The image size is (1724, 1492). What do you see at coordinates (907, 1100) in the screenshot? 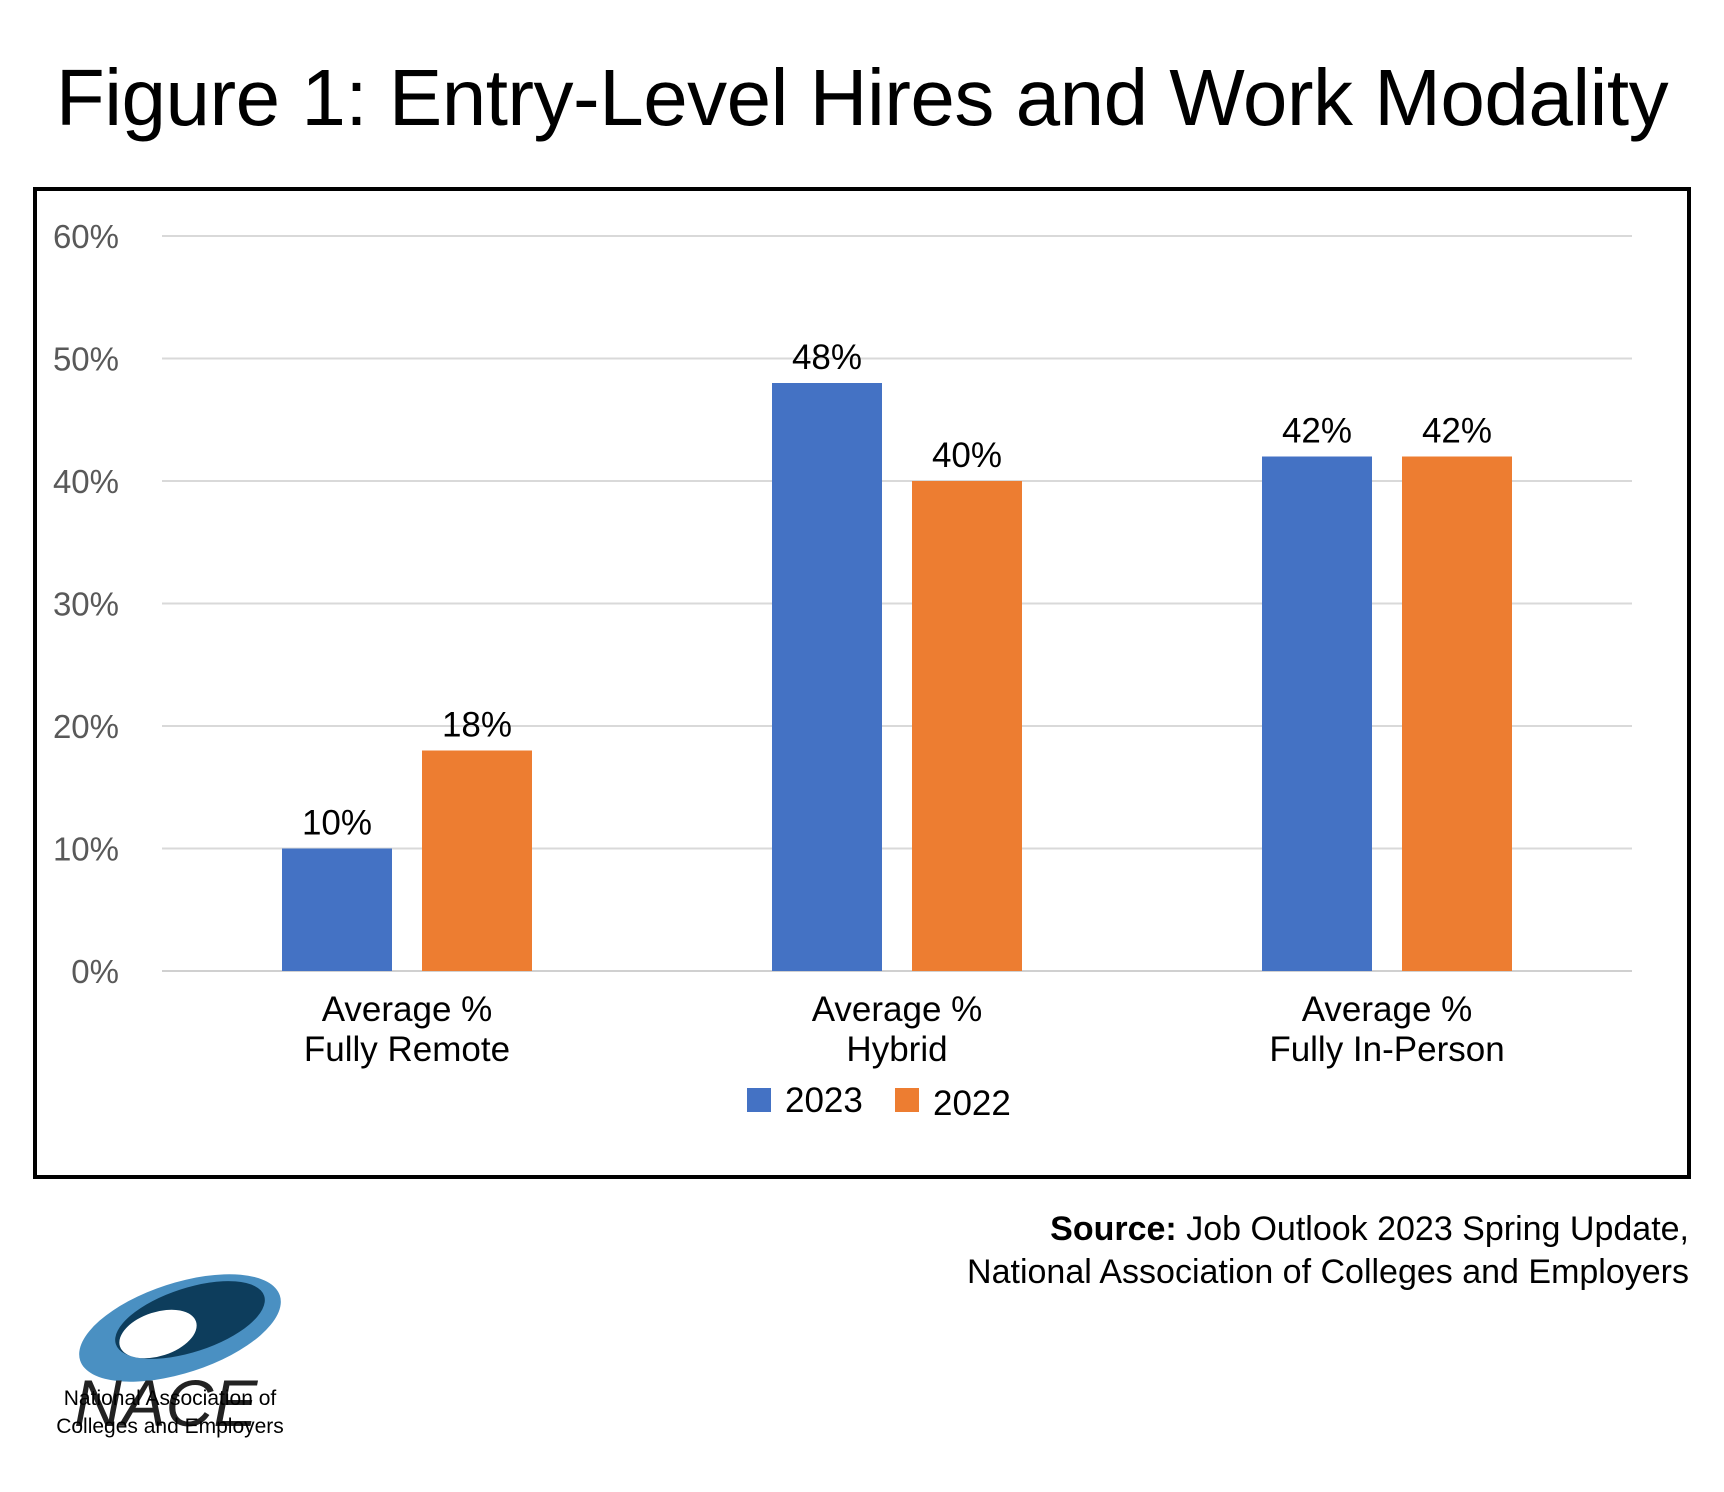
I see `legend-swatch-2022` at bounding box center [907, 1100].